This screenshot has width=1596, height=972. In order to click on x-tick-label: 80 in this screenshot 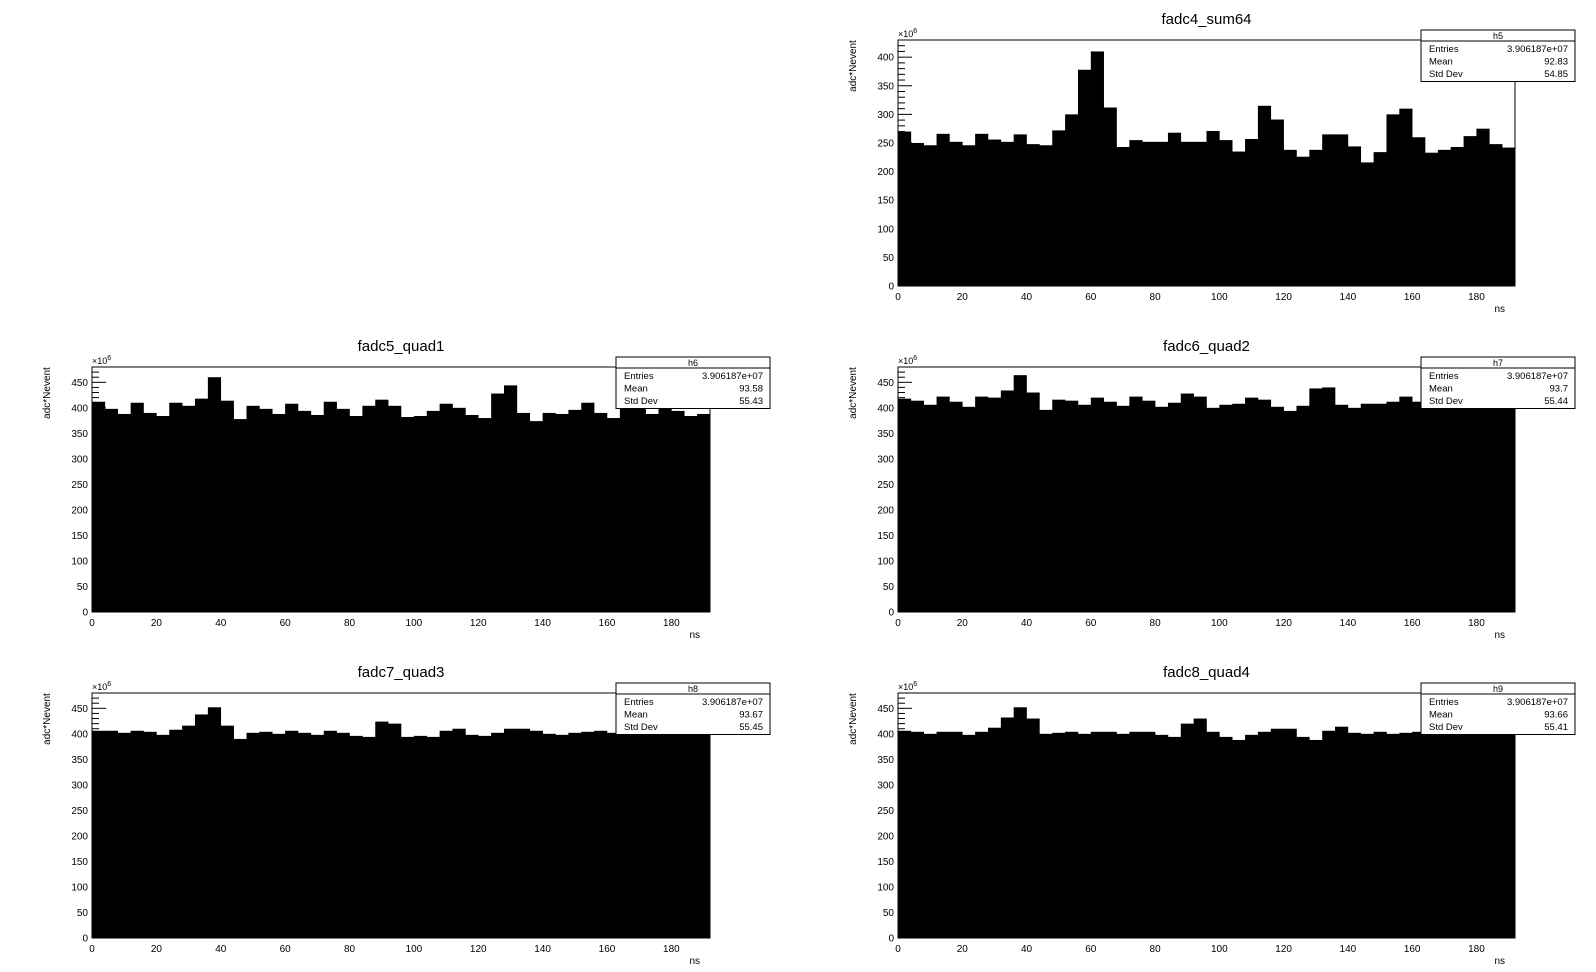, I will do `click(1156, 623)`.